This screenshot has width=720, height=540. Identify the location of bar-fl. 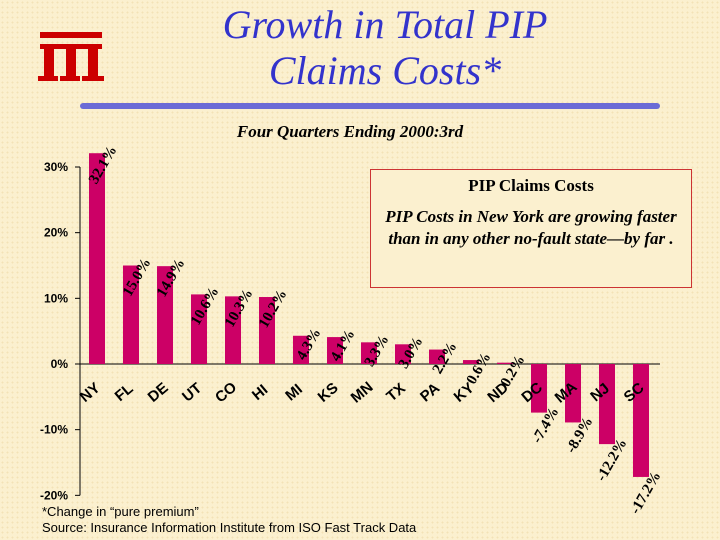
(131, 314).